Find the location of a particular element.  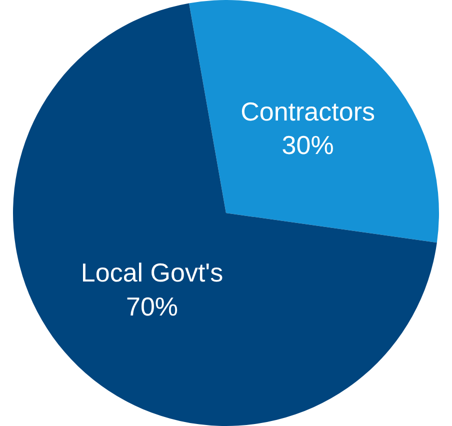

data-label: 30% is located at coordinates (308, 145).